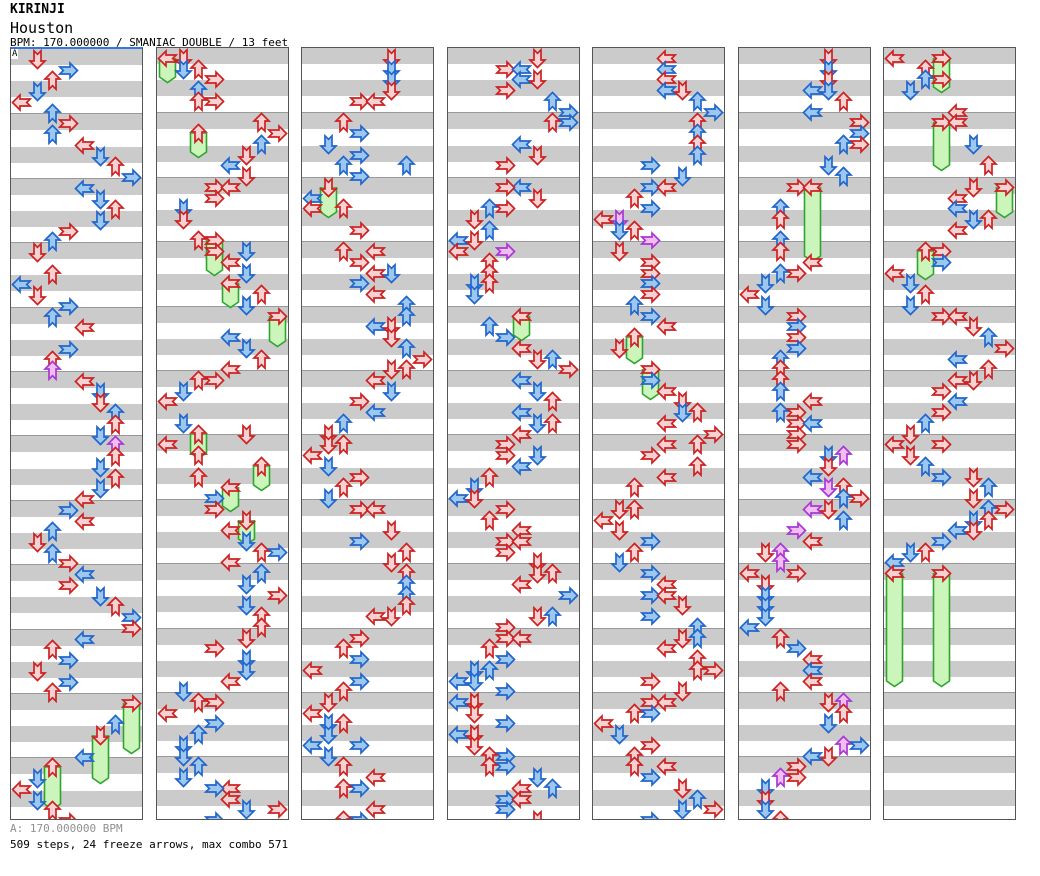 Image resolution: width=1040 pixels, height=876 pixels. I want to click on footer-bpm-line: A: 170.000000 BPM, so click(66, 828).